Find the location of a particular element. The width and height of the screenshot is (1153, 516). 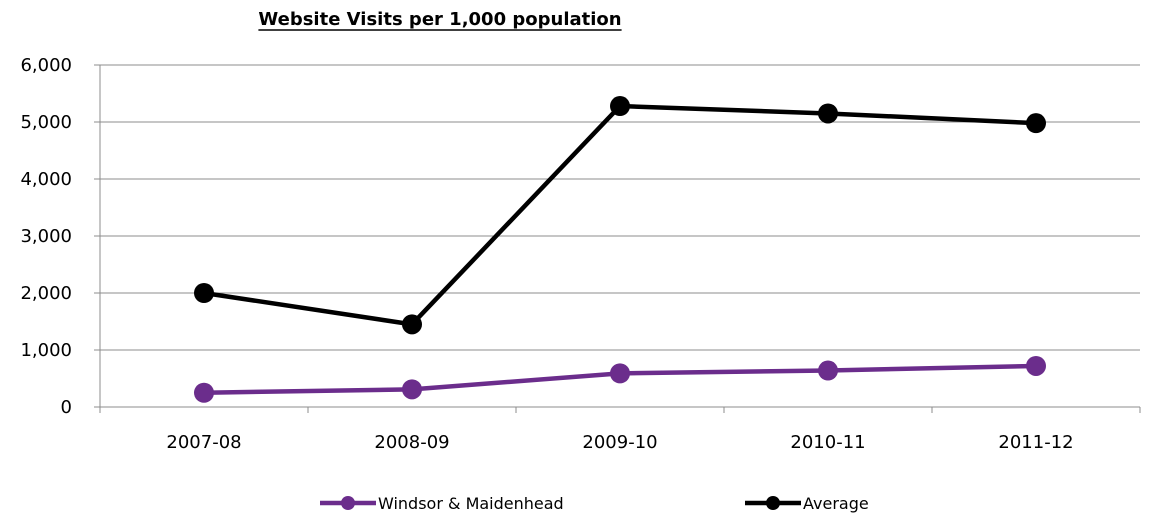

x-tick-label: 2008-09 is located at coordinates (411, 442).